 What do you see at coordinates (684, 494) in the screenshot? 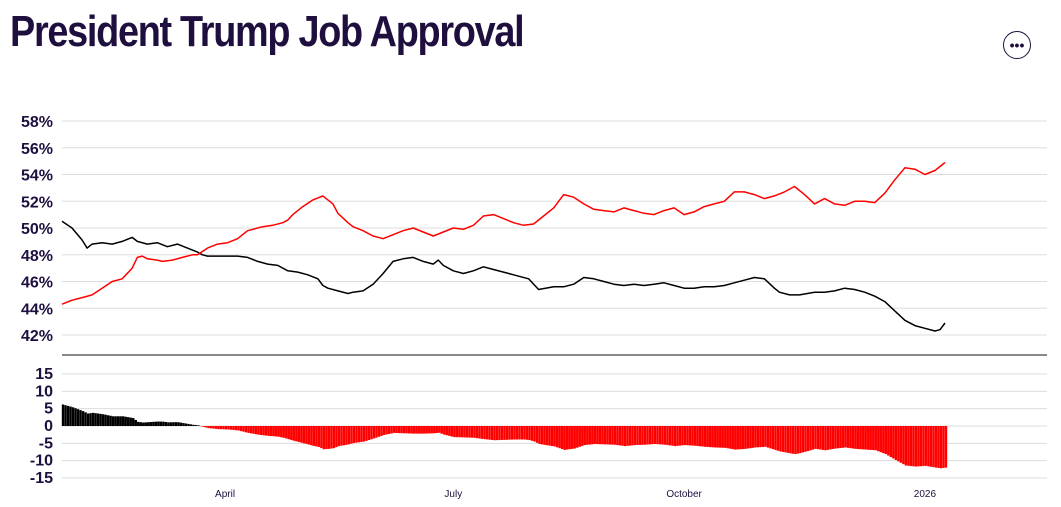
I see `x-tick-label: October` at bounding box center [684, 494].